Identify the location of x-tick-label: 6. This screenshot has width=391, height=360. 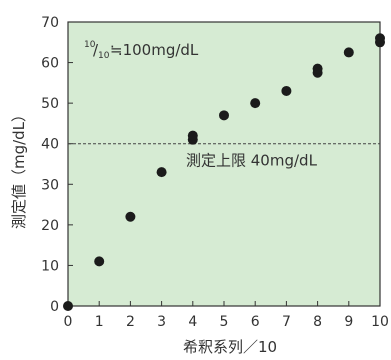
(255, 322).